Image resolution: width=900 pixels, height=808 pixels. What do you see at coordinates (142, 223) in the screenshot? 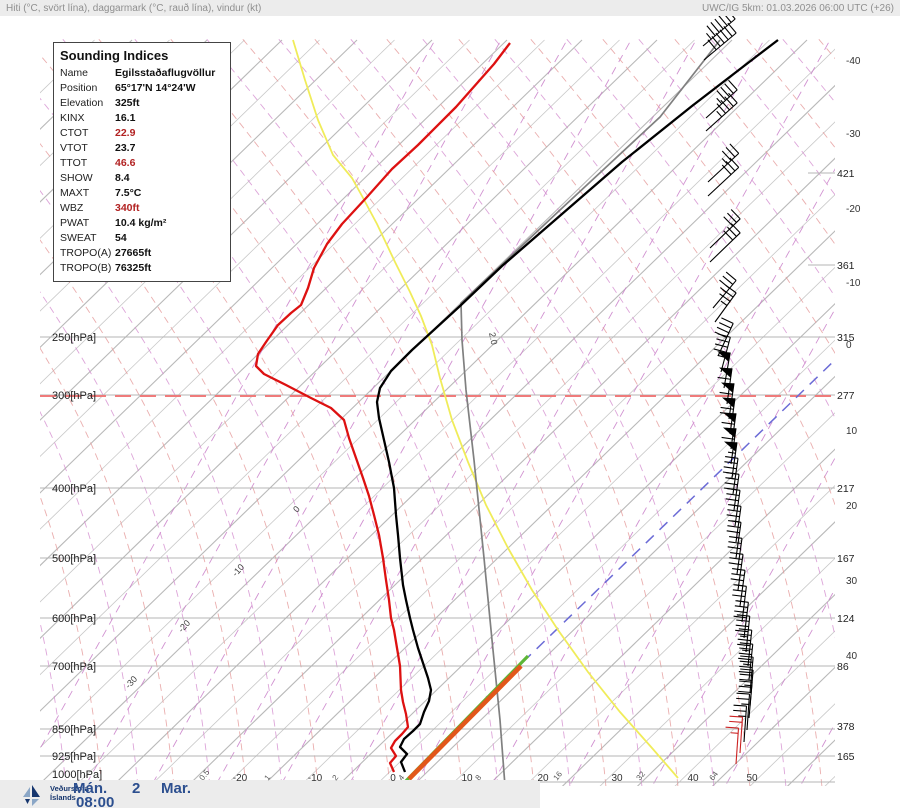
I see `index-row: PWAT 10.4 kg/m²` at bounding box center [142, 223].